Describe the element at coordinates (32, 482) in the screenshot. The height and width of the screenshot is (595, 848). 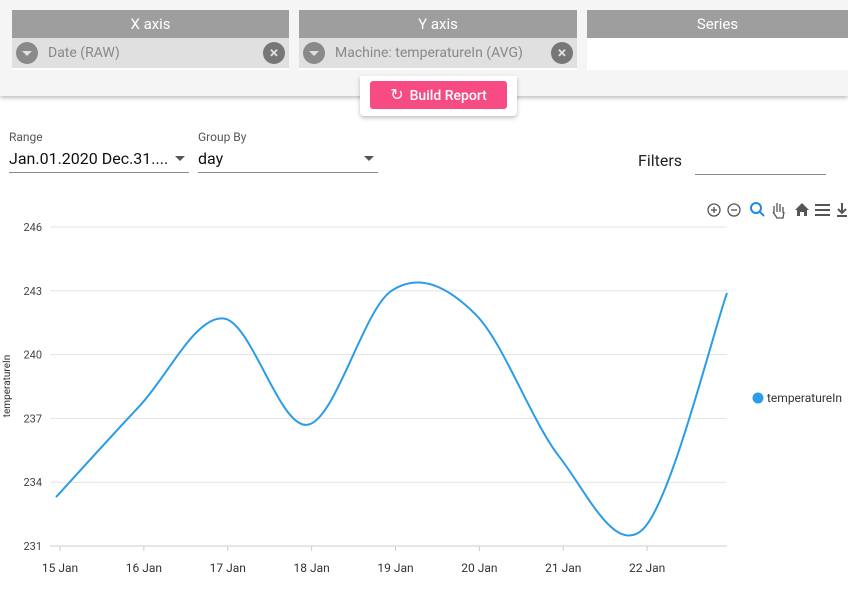
I see `y-tick-label: 234` at that location.